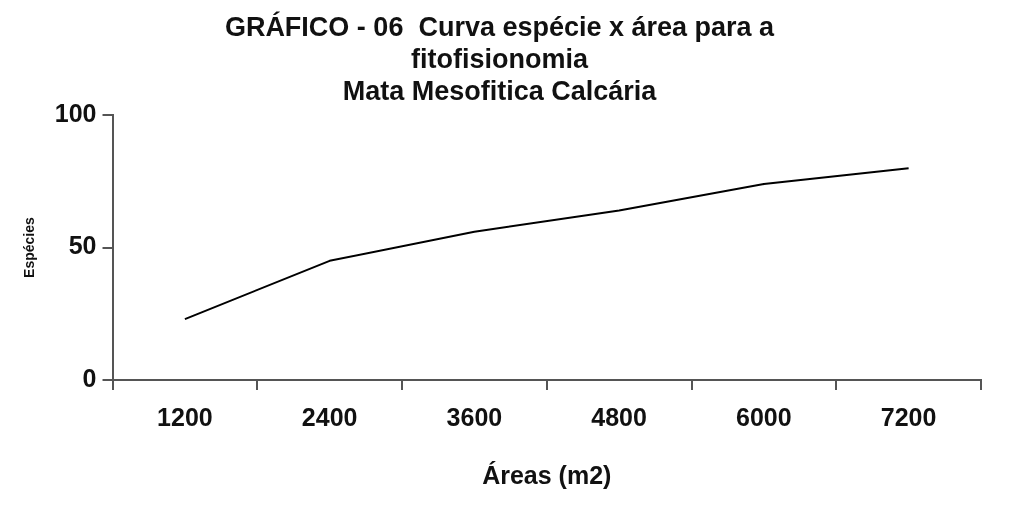 The width and height of the screenshot is (1009, 508). I want to click on x-tick-label: 7200, so click(908, 416).